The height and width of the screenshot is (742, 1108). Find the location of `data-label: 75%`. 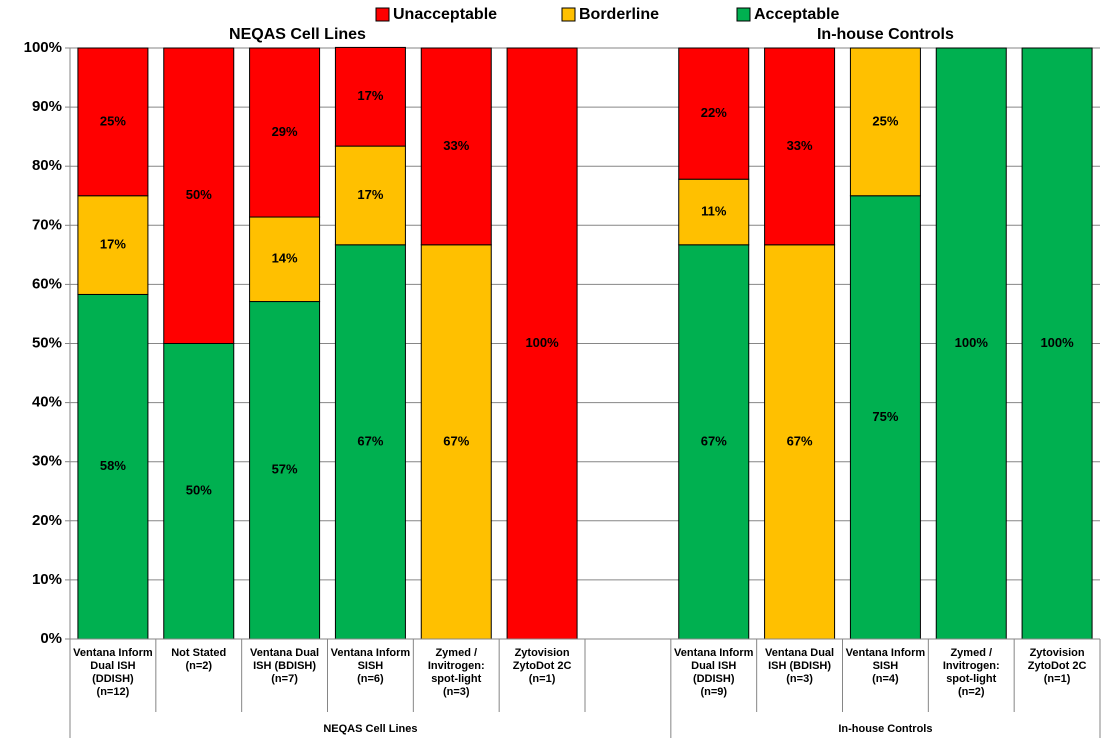

data-label: 75% is located at coordinates (885, 416).